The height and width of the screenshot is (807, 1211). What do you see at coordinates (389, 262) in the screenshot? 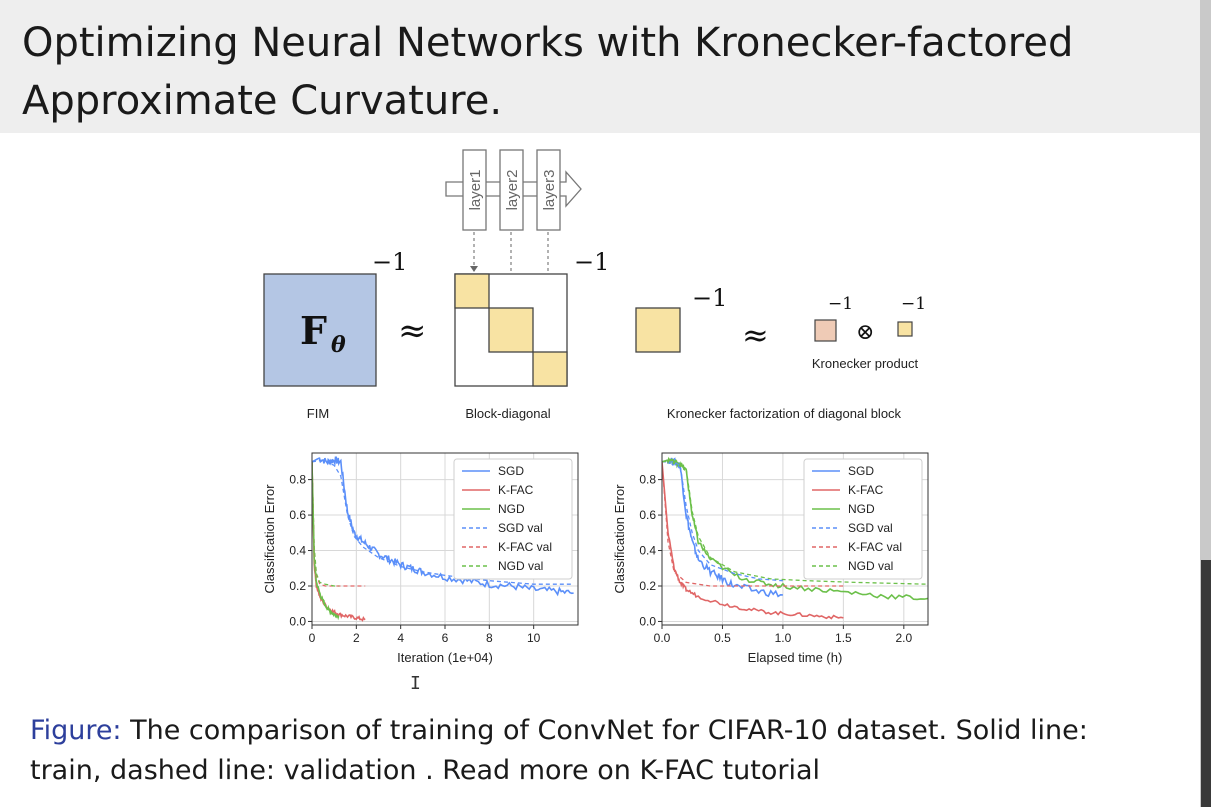
I see `fim-inverse: −1` at bounding box center [389, 262].